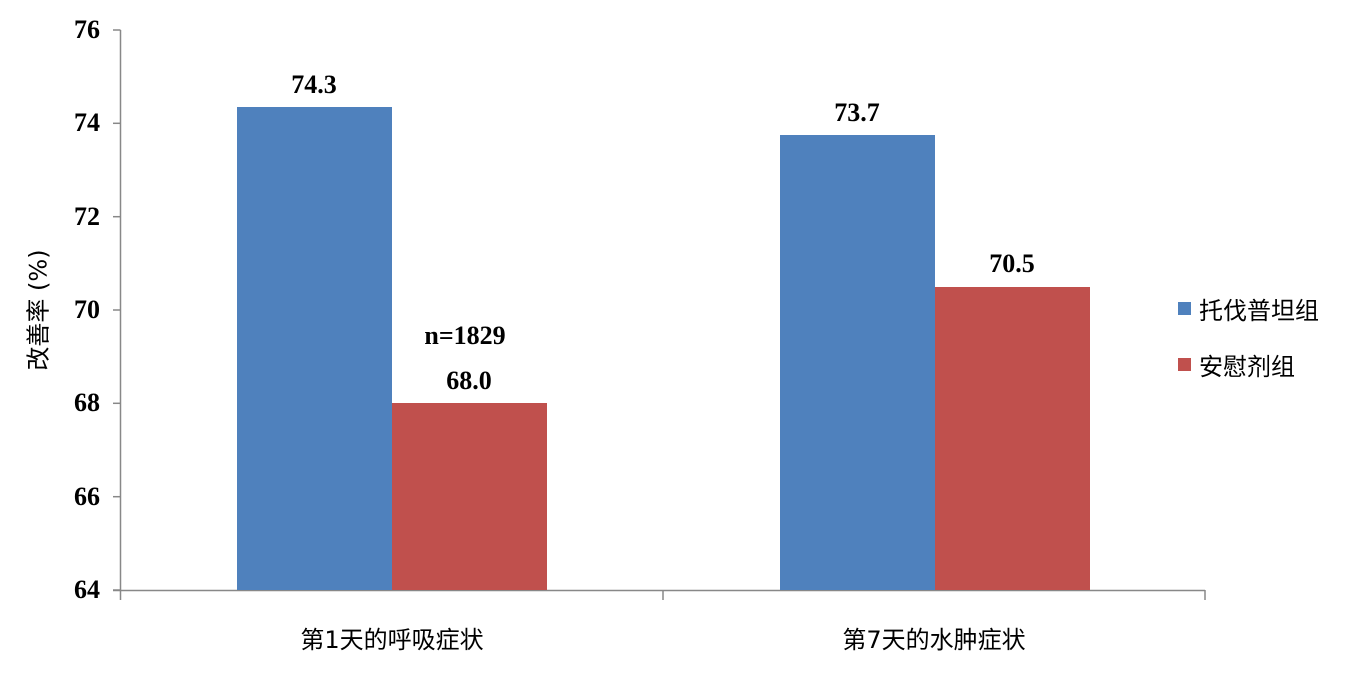 This screenshot has height=675, width=1371. I want to click on x-category-label: 第7天的水肿症状, so click(933, 637).